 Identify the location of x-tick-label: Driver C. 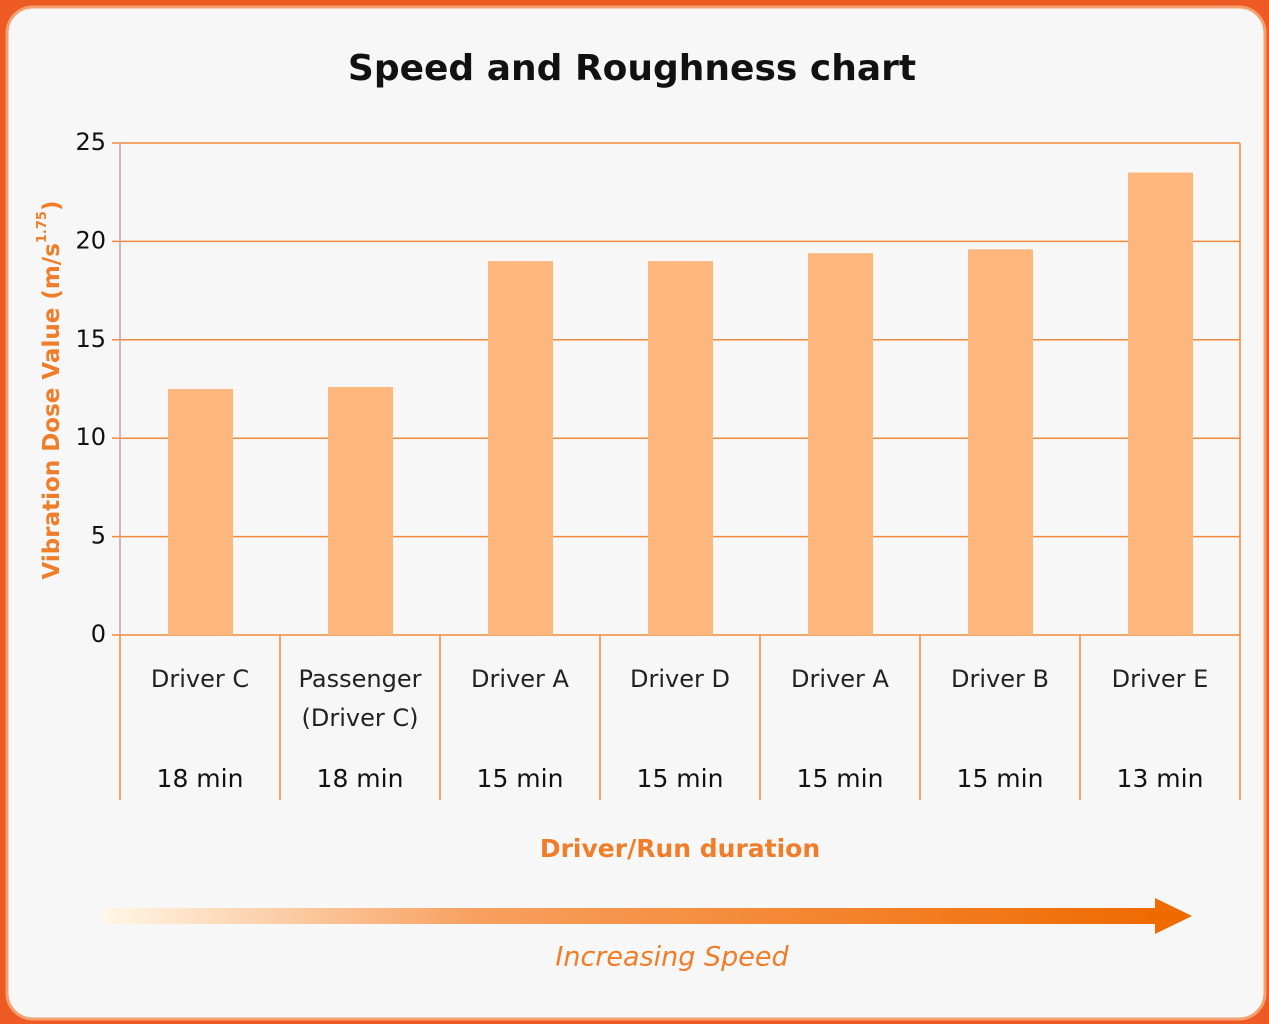
(200, 679).